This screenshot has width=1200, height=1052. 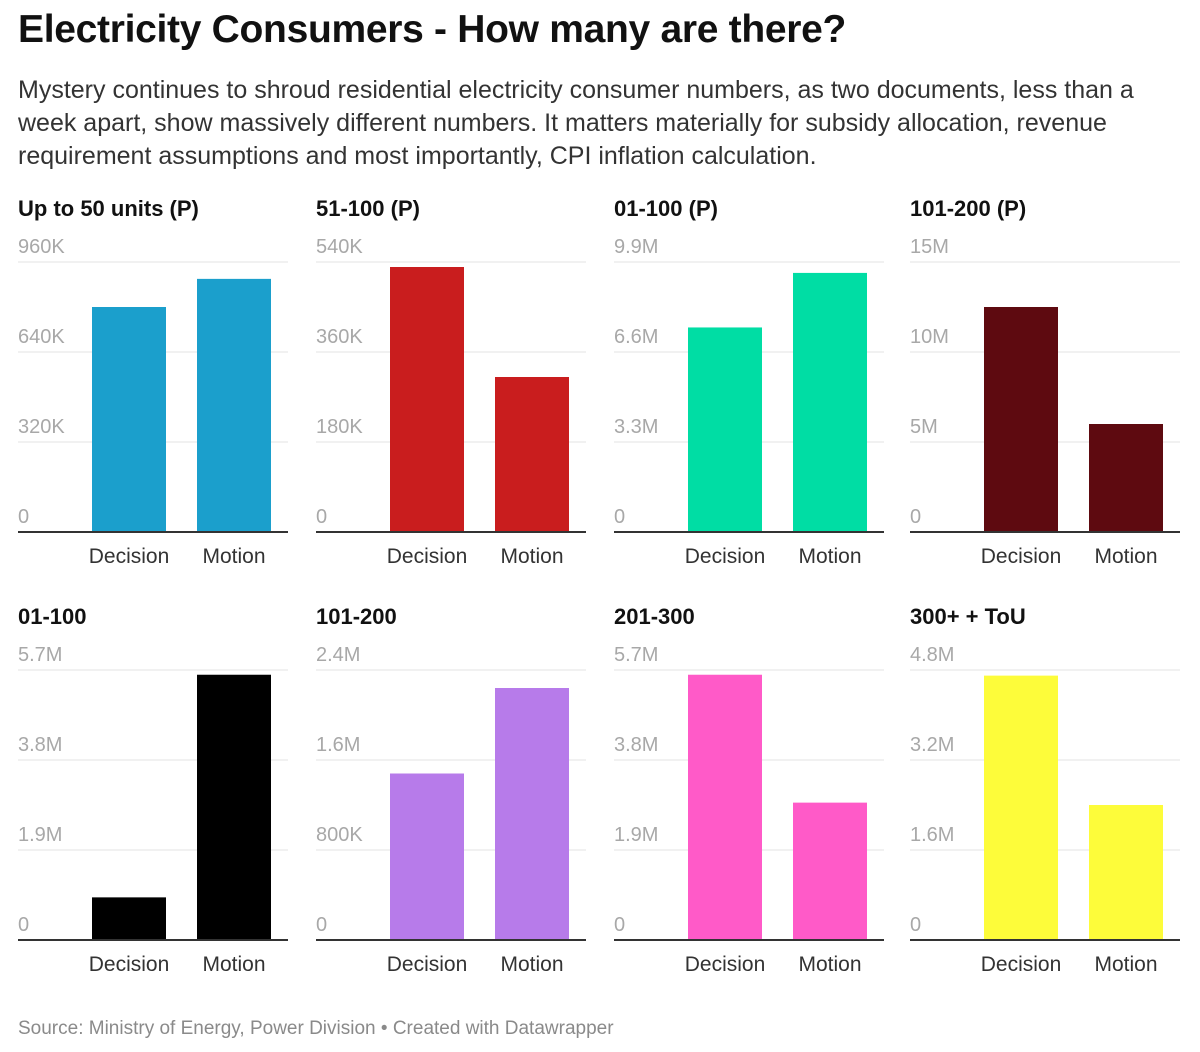 I want to click on panel-title: Up to 50 units (P), so click(x=108, y=208).